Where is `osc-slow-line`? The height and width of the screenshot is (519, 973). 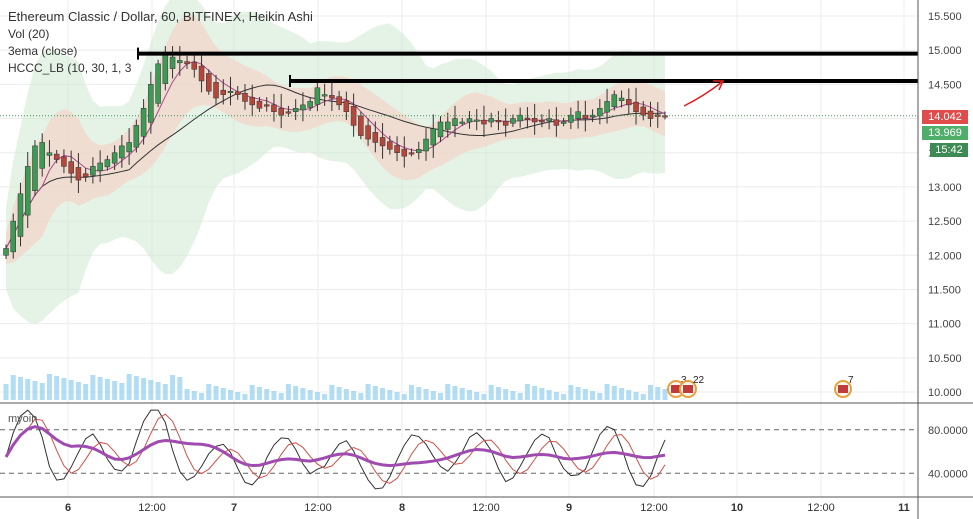 osc-slow-line is located at coordinates (335, 446).